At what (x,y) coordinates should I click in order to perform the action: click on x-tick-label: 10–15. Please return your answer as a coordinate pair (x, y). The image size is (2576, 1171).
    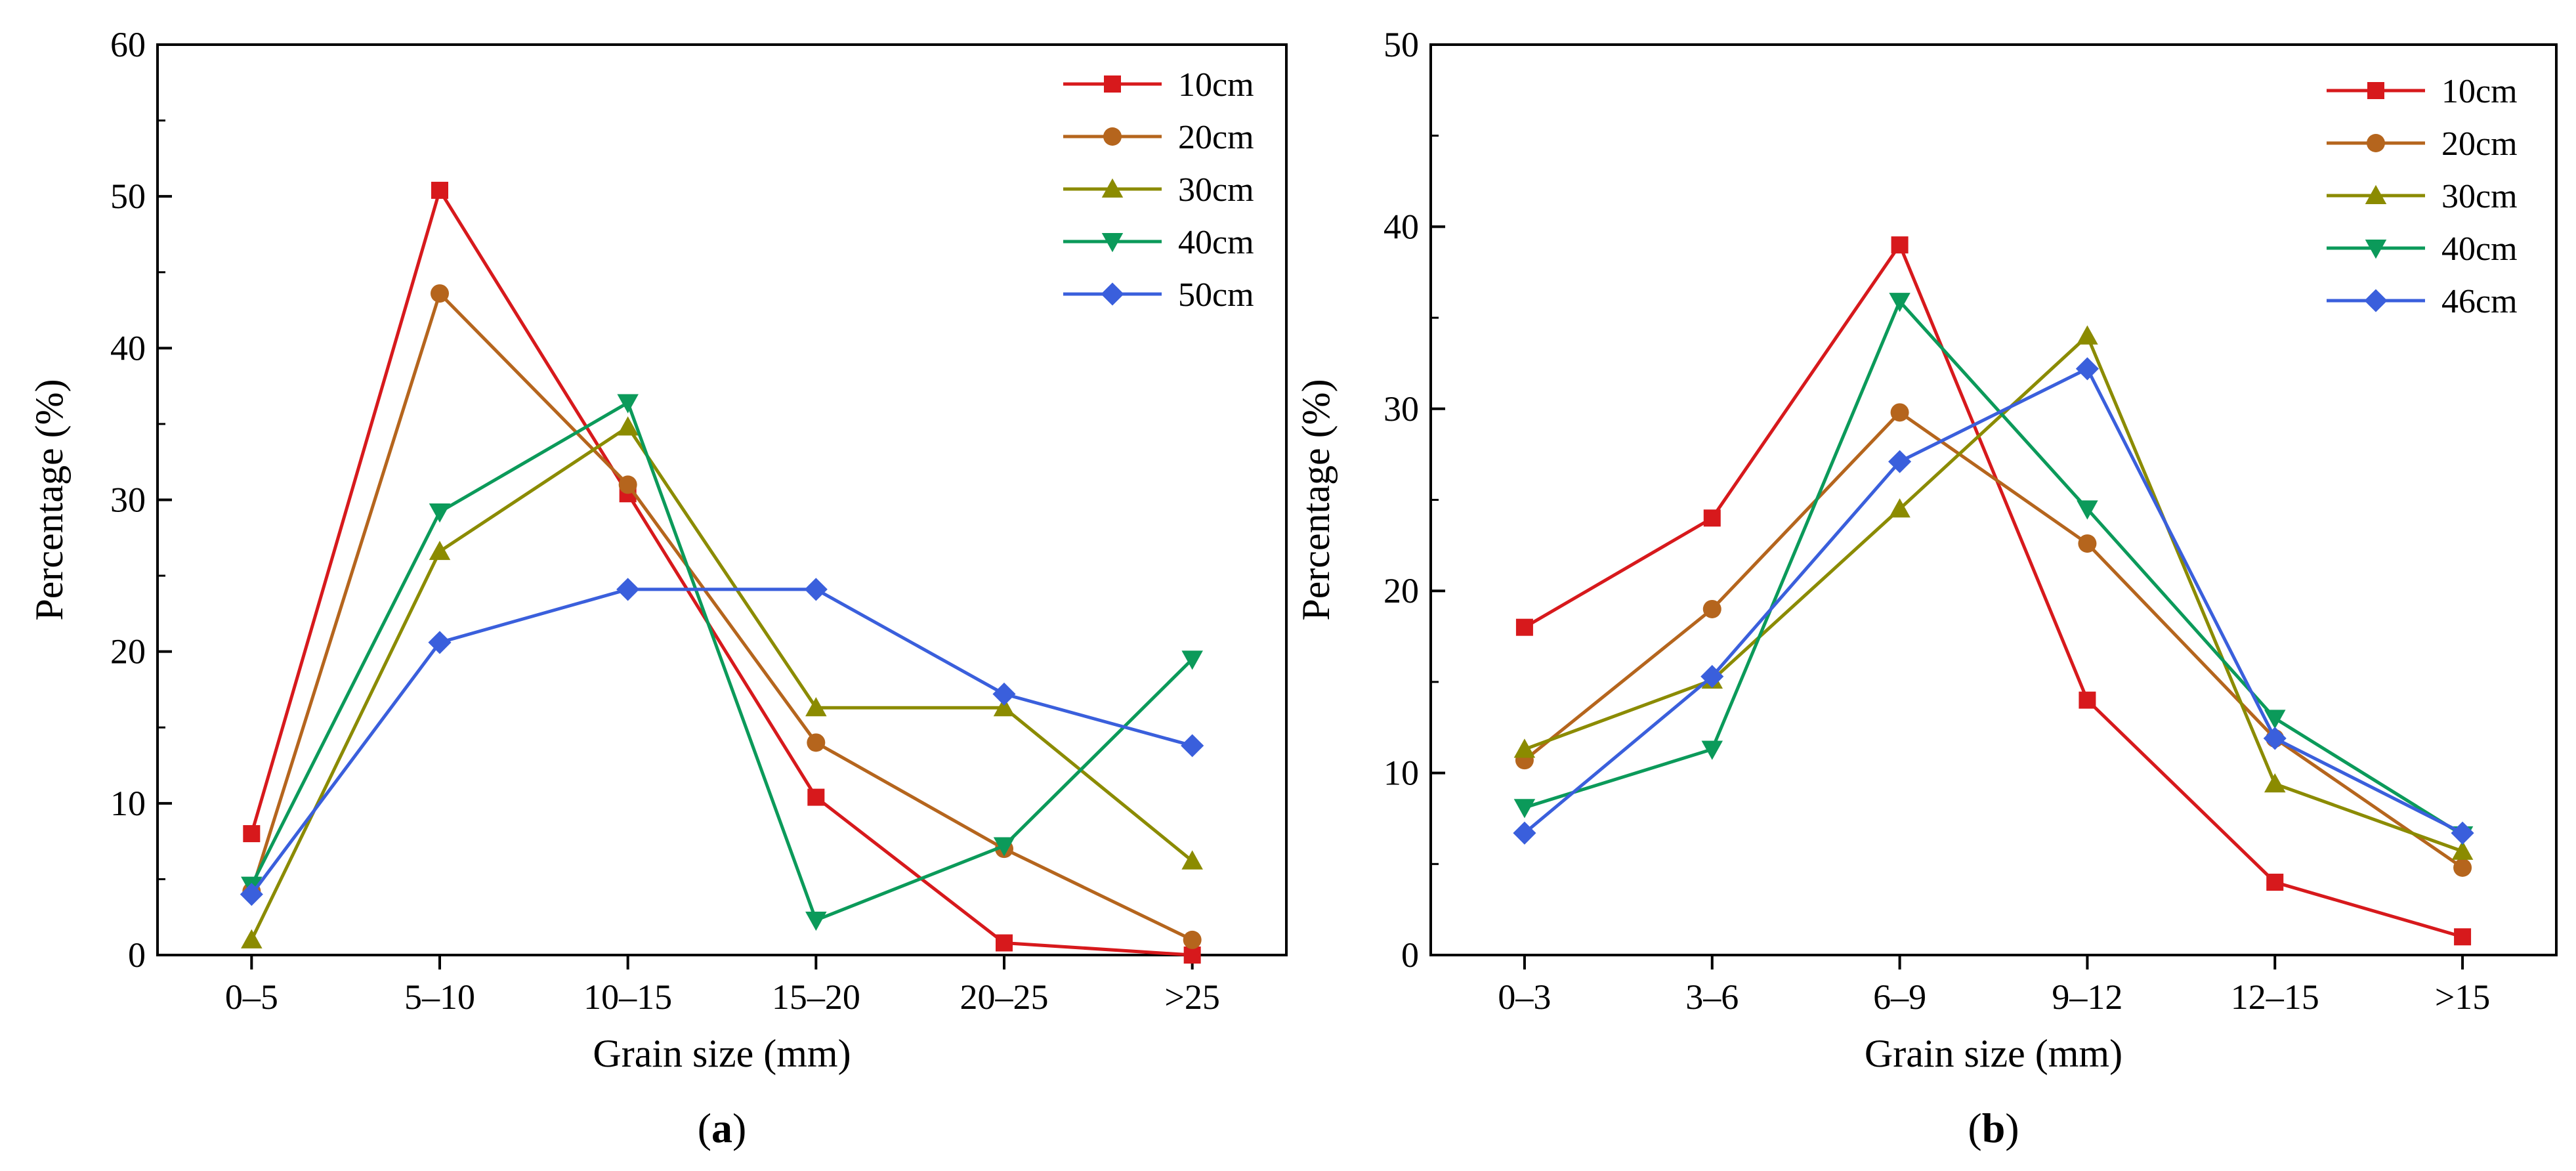
    Looking at the image, I should click on (627, 997).